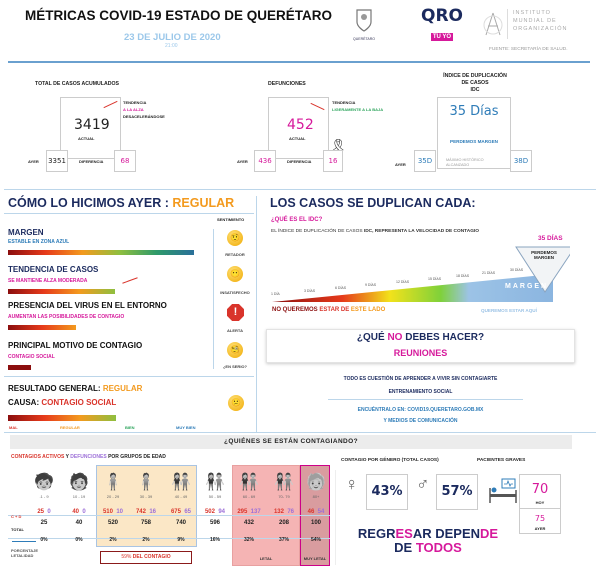 The height and width of the screenshot is (574, 600). What do you see at coordinates (79, 402) in the screenshot?
I see `cause-value: CONTAGIO SOCIAL` at bounding box center [79, 402].